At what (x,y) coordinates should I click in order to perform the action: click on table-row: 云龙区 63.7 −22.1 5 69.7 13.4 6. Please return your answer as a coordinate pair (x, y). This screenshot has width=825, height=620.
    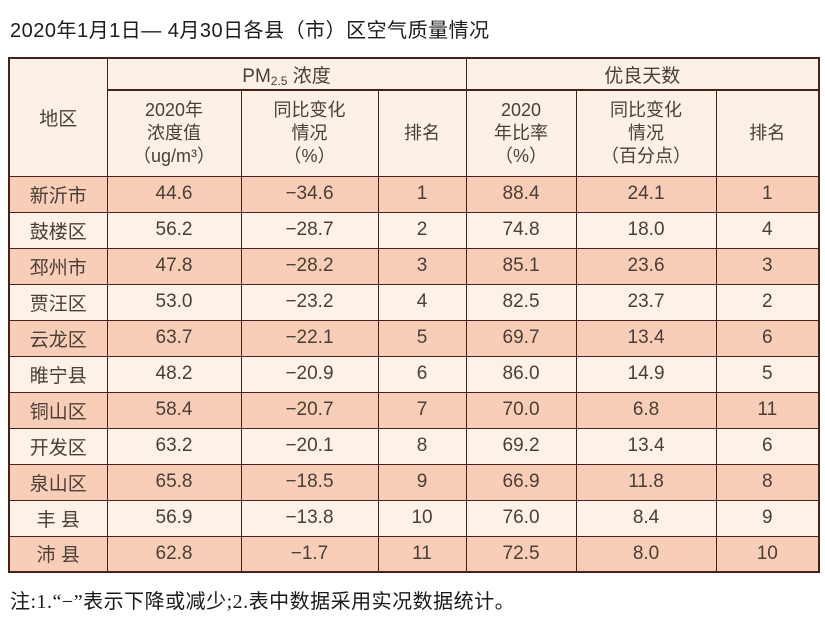
    Looking at the image, I should click on (414, 338).